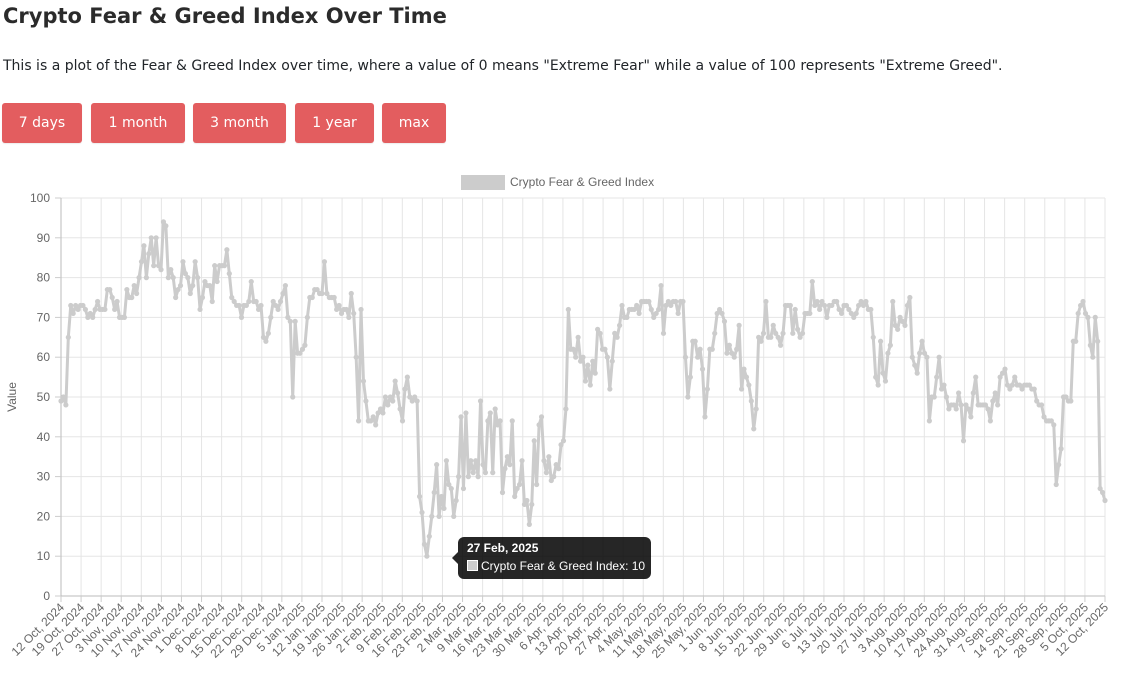 This screenshot has width=1126, height=686. I want to click on chart-legend: Crypto Fear & Greed Index, so click(557, 182).